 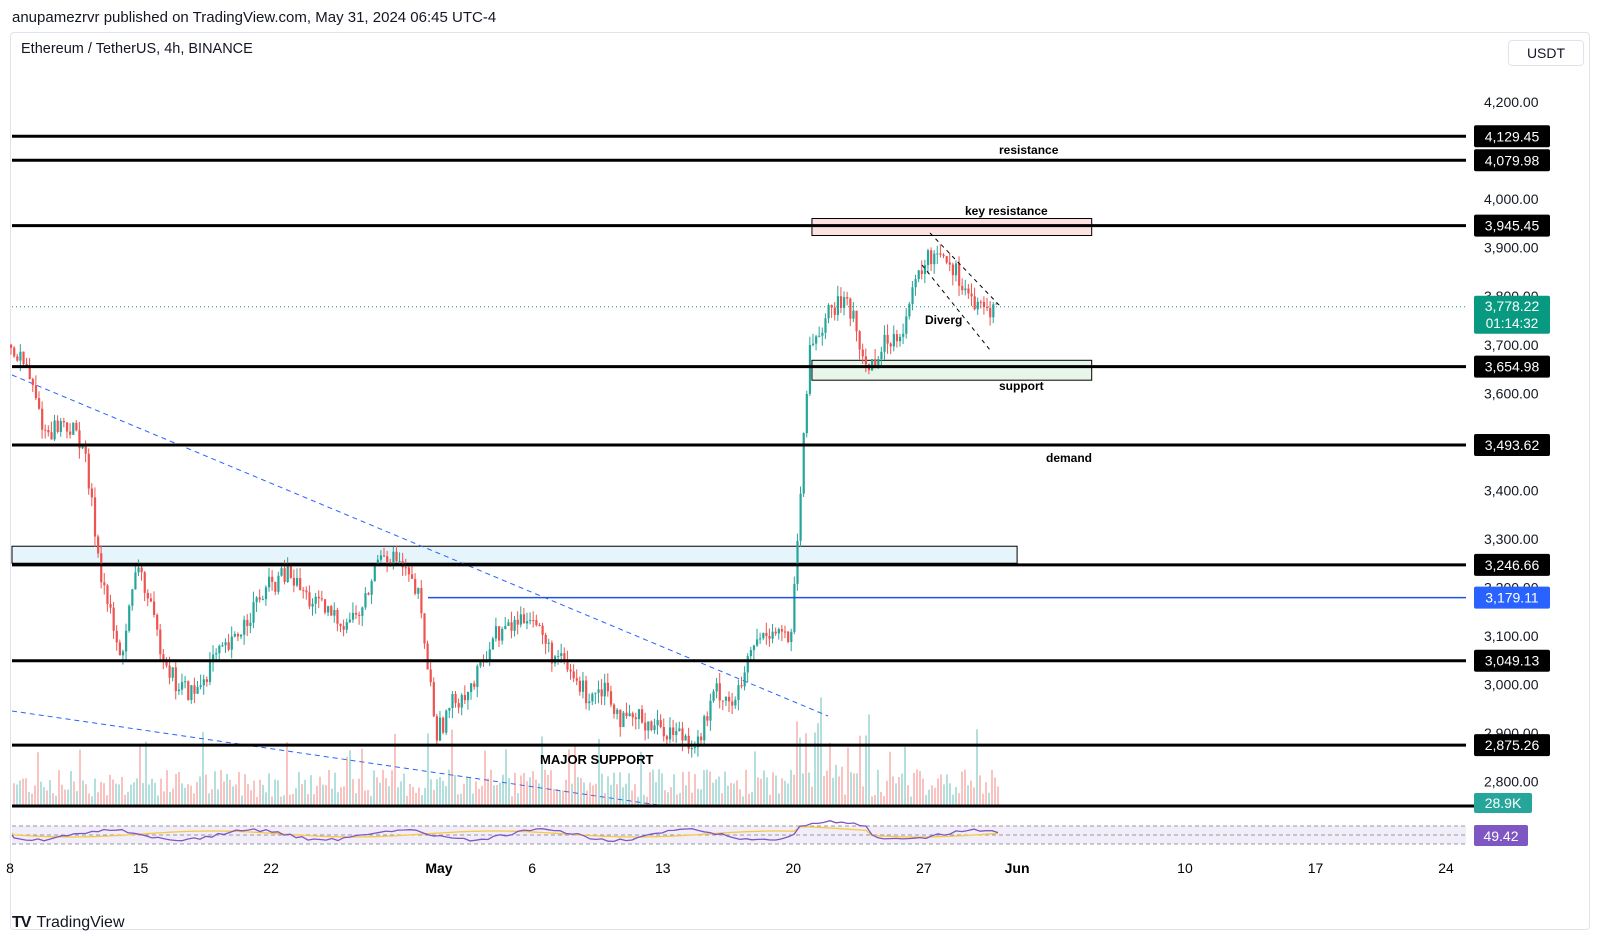 I want to click on x-tick-label: 8, so click(x=10, y=868).